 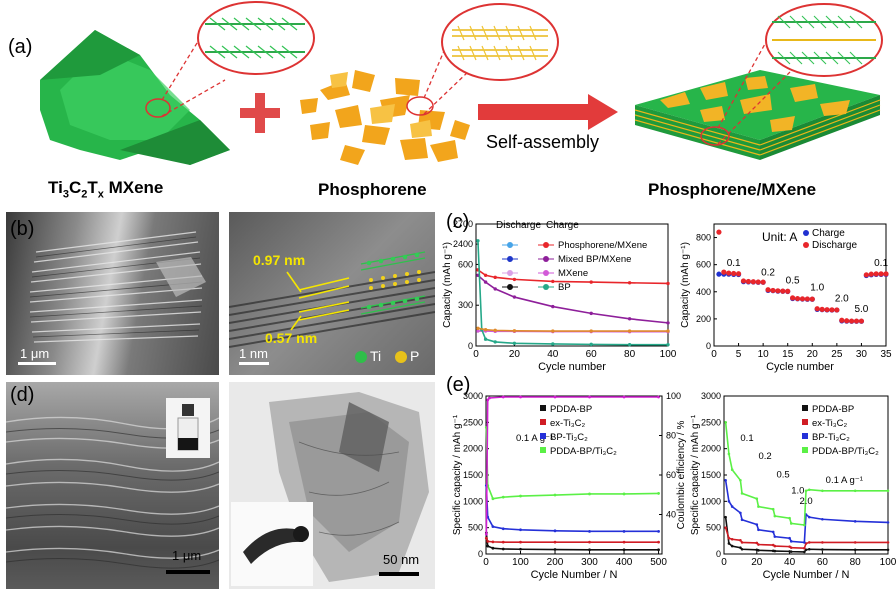 I want to click on mxene-zoom-circle, so click(x=238, y=59).